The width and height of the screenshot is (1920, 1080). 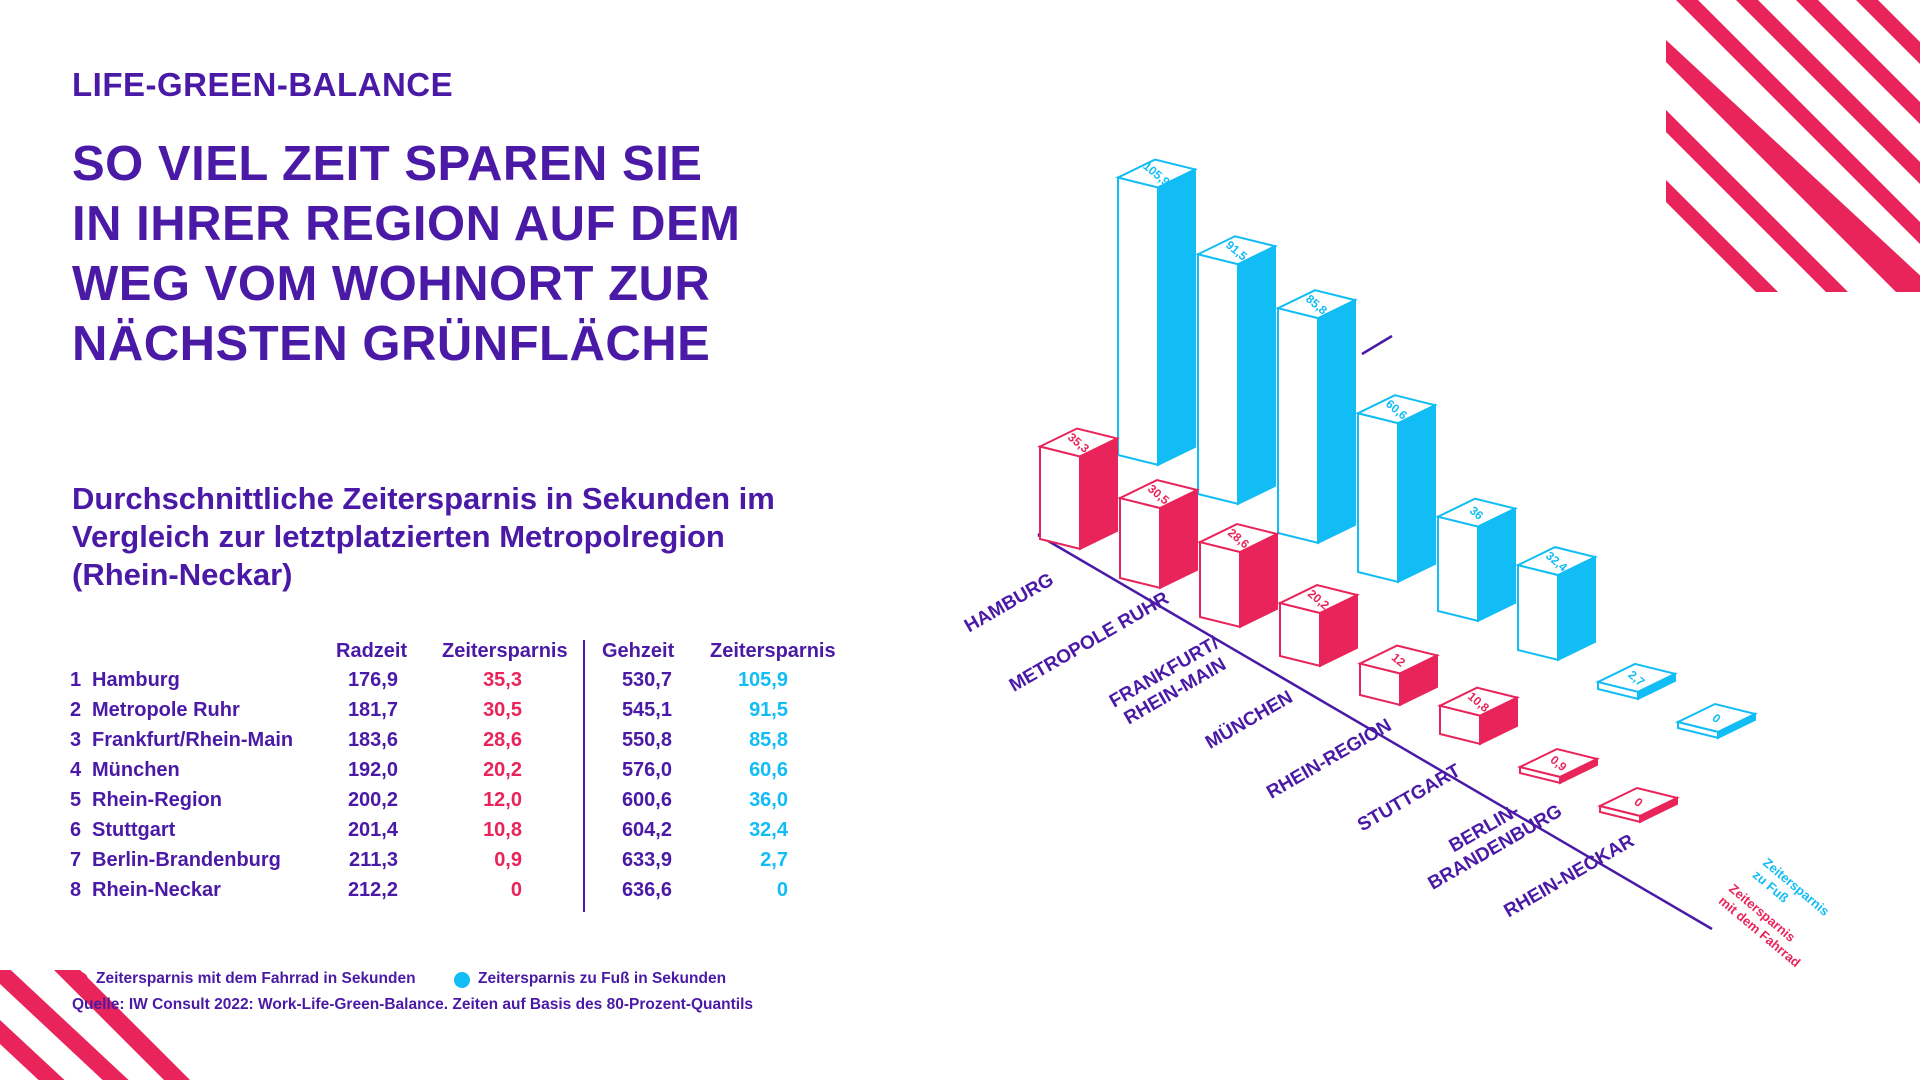 I want to click on subtitle-line: (Rhein-Neckar), so click(x=182, y=574).